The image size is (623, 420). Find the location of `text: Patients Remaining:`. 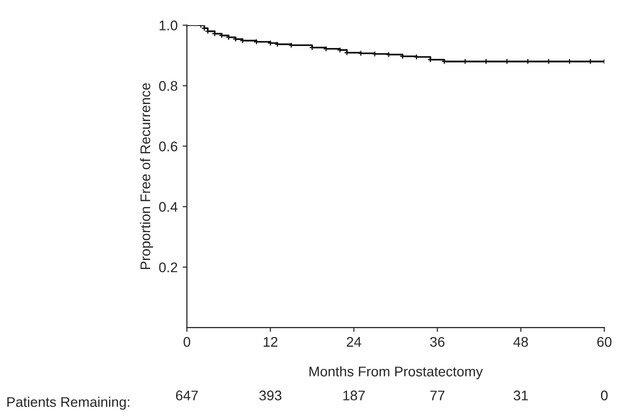

text: Patients Remaining: is located at coordinates (68, 403).